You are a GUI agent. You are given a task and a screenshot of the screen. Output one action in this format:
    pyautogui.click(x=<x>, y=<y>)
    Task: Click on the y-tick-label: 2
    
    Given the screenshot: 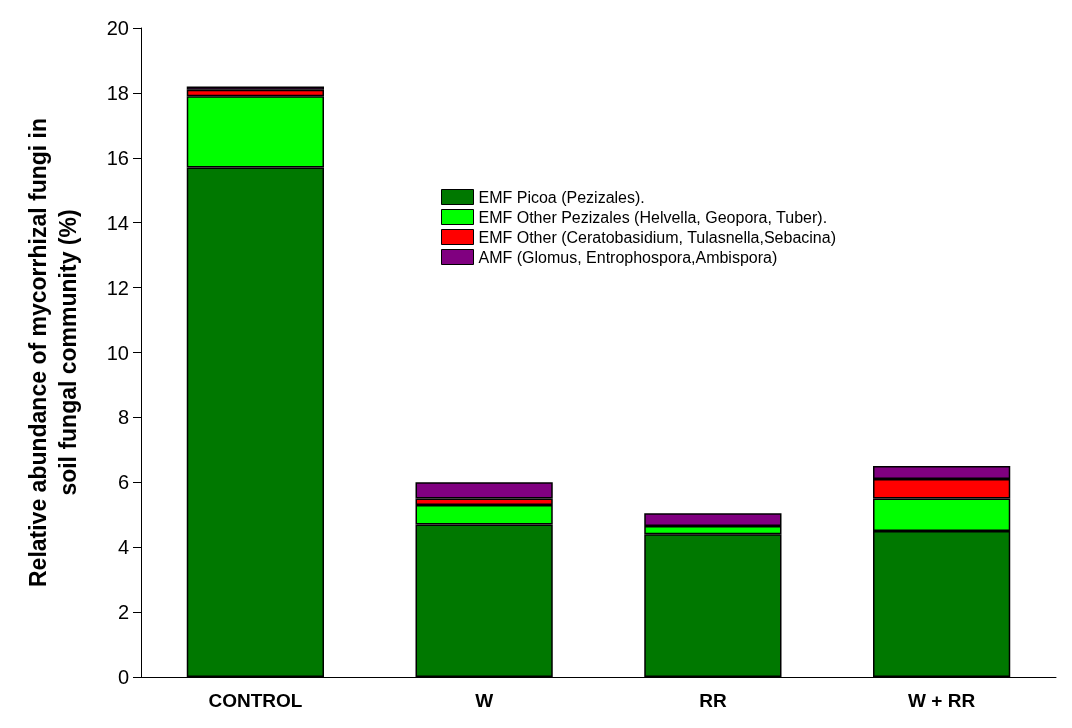 What is the action you would take?
    pyautogui.click(x=123, y=612)
    